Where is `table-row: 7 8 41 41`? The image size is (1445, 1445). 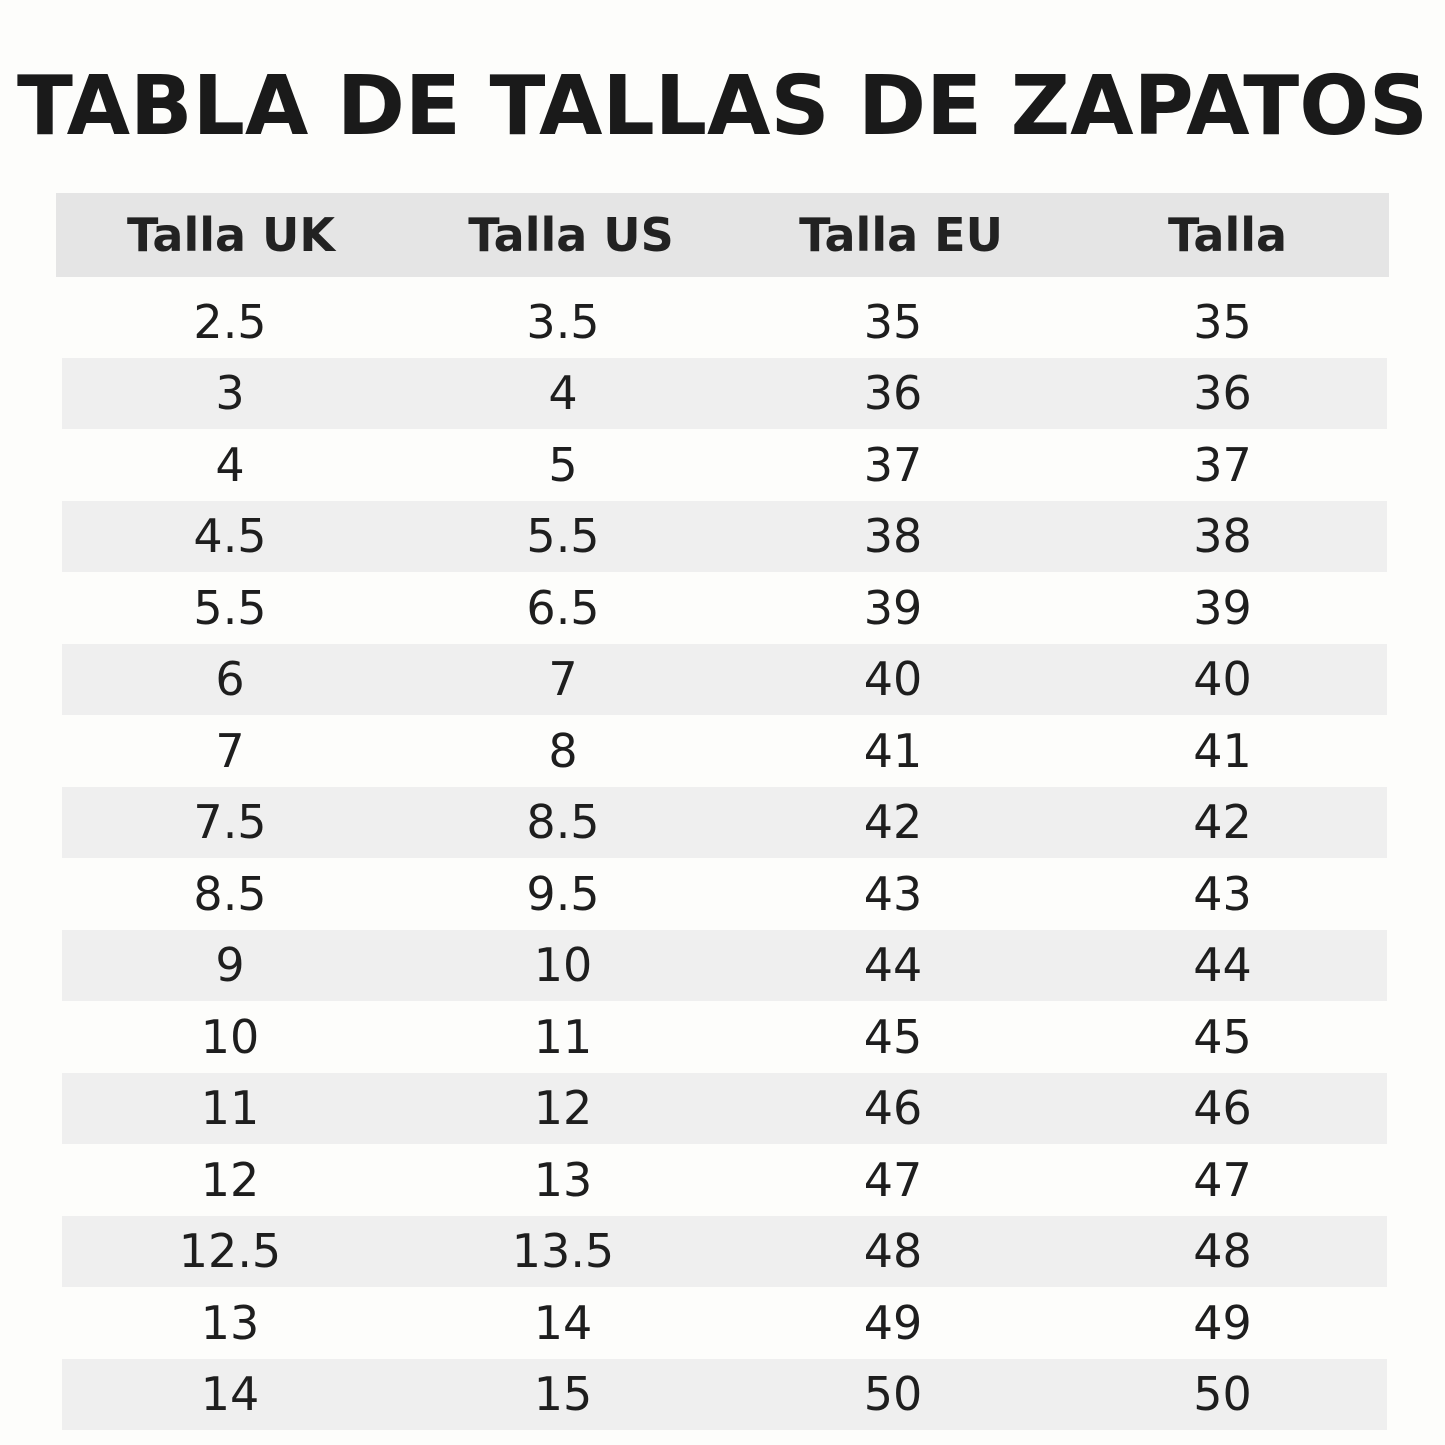 table-row: 7 8 41 41 is located at coordinates (724, 751).